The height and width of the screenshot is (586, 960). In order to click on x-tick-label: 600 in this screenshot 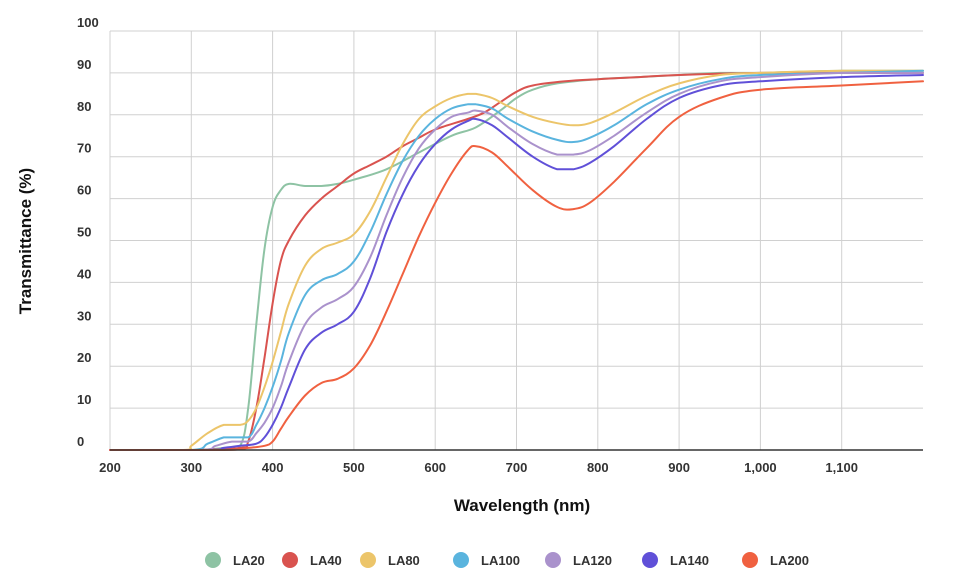, I will do `click(435, 467)`.